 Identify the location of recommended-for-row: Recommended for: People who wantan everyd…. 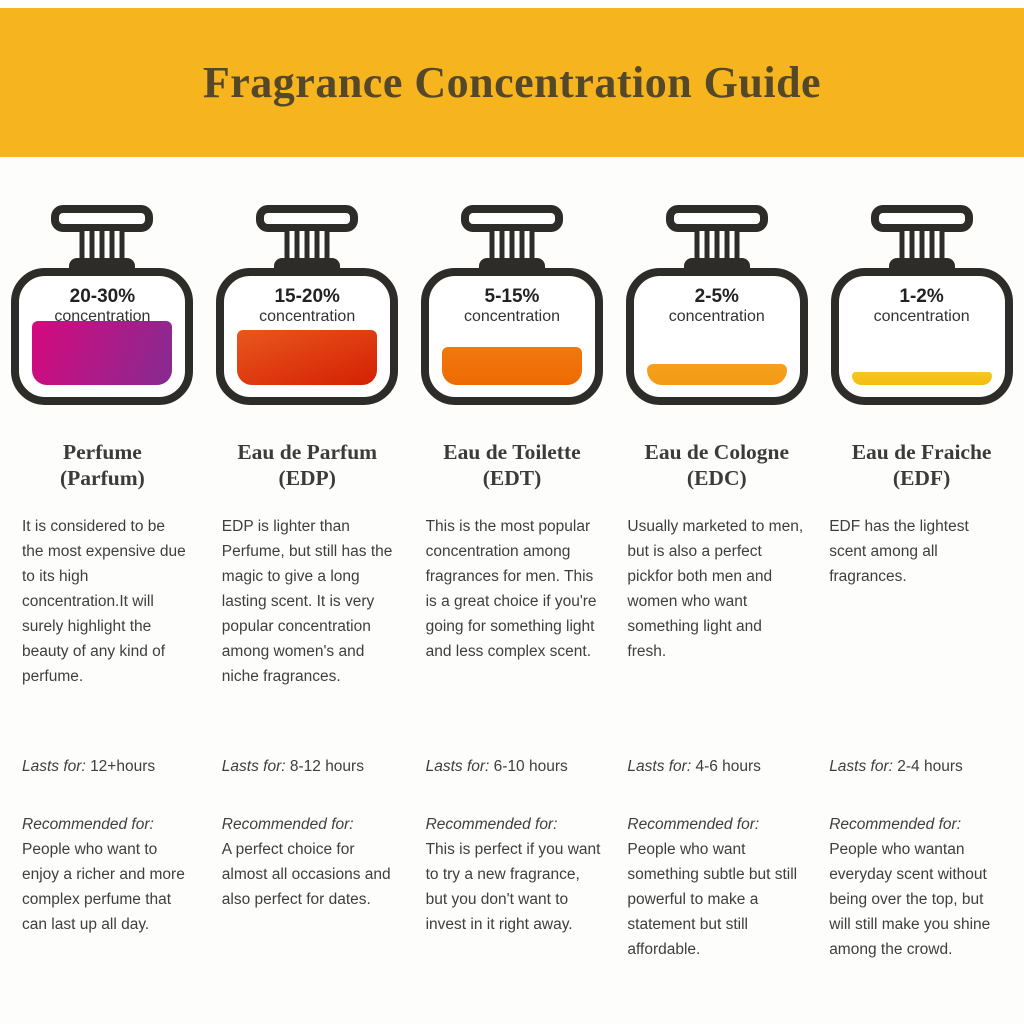
(919, 887).